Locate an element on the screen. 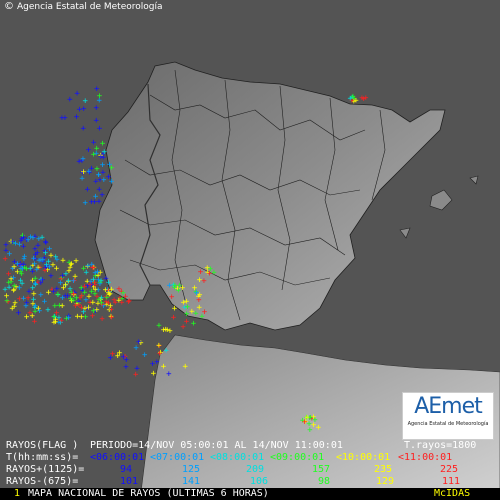 Image resolution: width=500 pixels, height=500 pixels. negative-strikes-label: RAYOS-(675)= is located at coordinates (42, 481).